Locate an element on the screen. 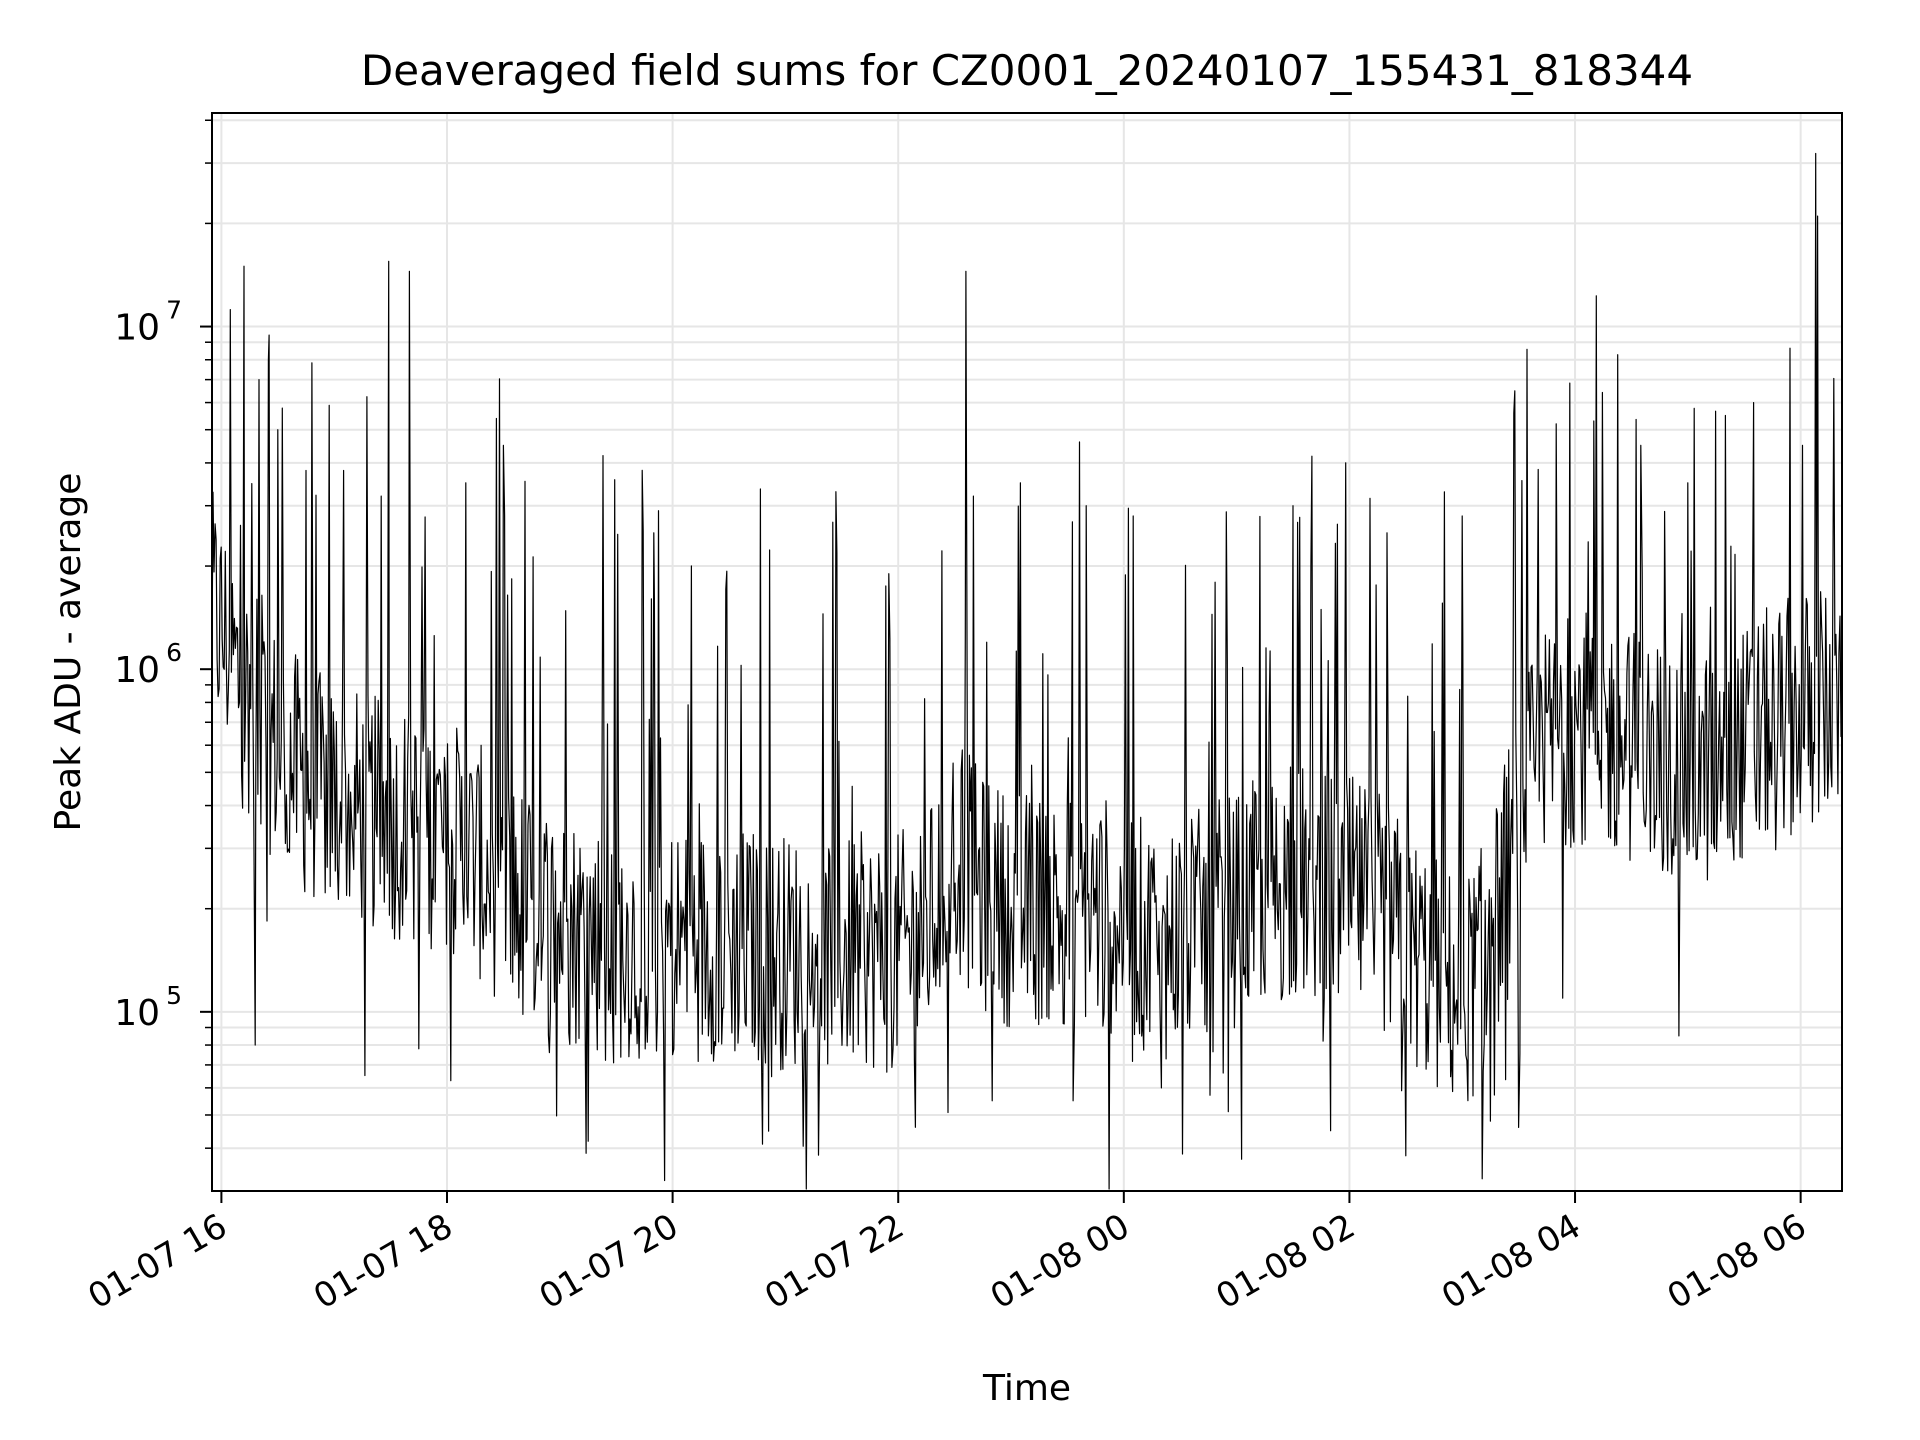 The width and height of the screenshot is (1920, 1440). y-tick-exponent: 7 is located at coordinates (174, 310).